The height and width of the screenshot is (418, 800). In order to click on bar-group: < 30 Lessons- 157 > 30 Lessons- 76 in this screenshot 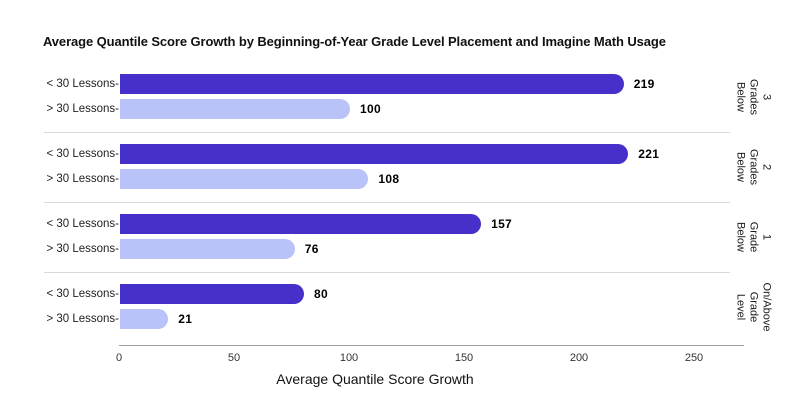, I will do `click(387, 237)`.